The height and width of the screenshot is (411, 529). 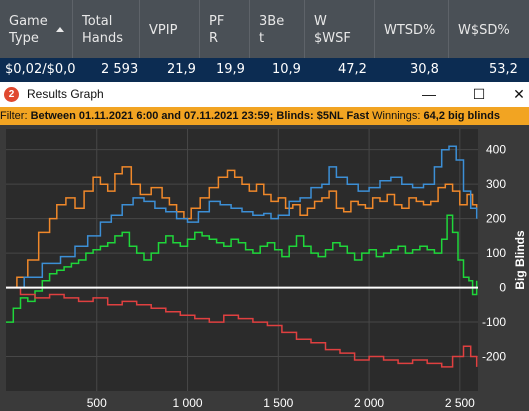 What do you see at coordinates (496, 150) in the screenshot?
I see `y-tick-label: 400` at bounding box center [496, 150].